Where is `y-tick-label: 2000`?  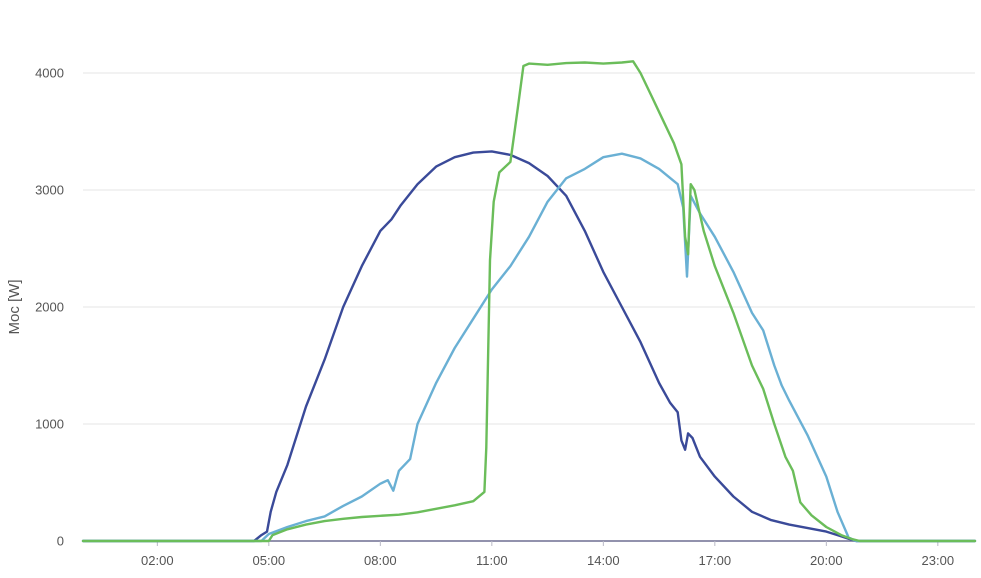 y-tick-label: 2000 is located at coordinates (49, 307).